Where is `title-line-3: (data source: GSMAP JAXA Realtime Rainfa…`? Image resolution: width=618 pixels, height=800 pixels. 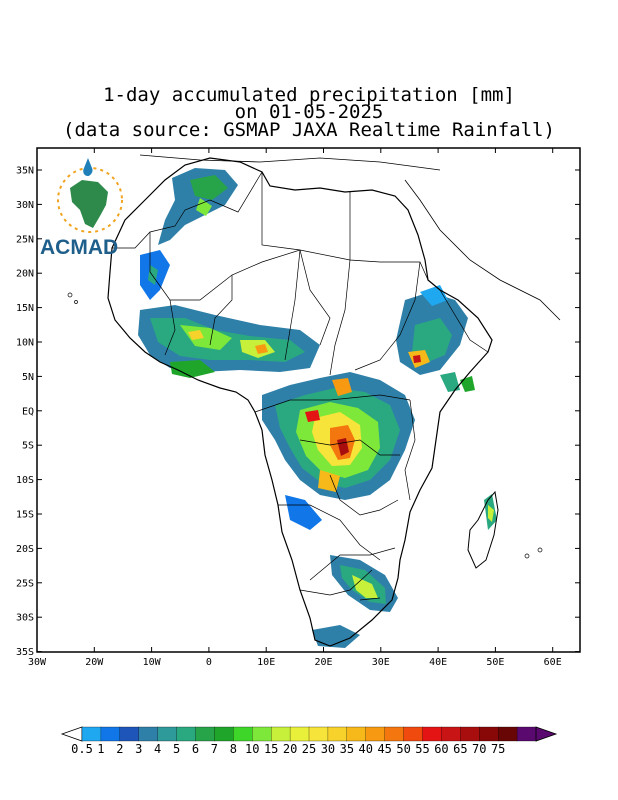
title-line-3: (data source: GSMAP JAXA Realtime Rainfa… is located at coordinates (309, 130).